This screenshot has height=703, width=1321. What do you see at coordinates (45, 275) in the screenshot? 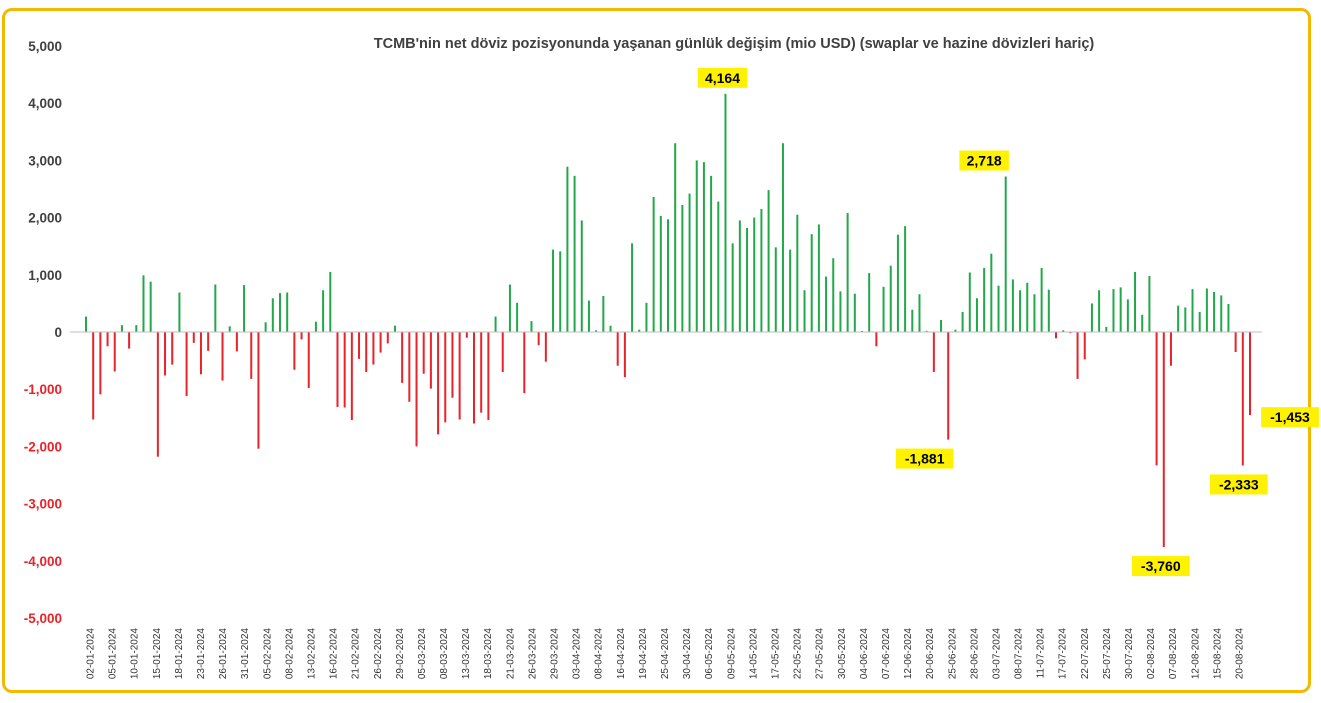
I see `y-tick-label: 1,000` at bounding box center [45, 275].